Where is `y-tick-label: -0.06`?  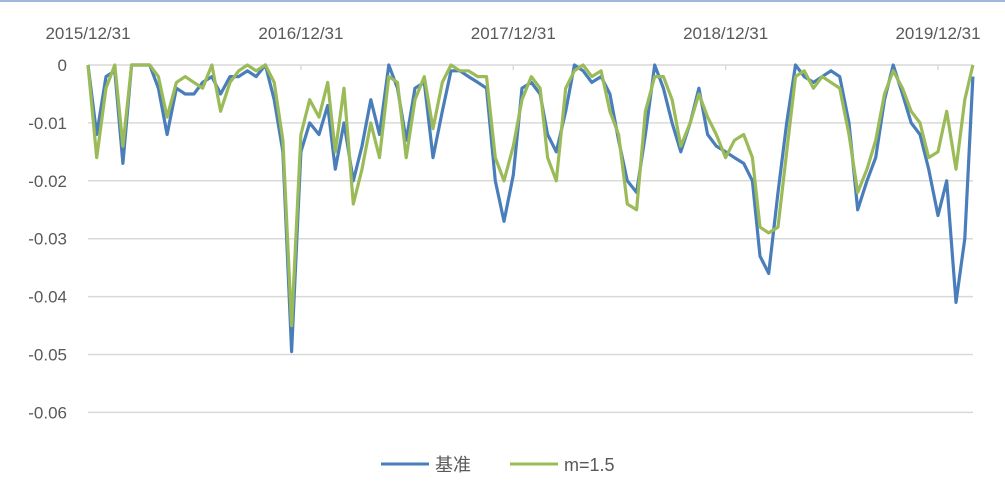
y-tick-label: -0.06 is located at coordinates (47, 412).